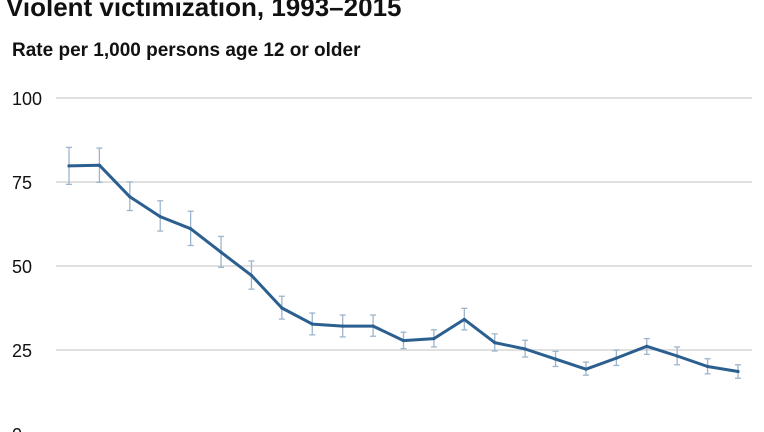 Image resolution: width=764 pixels, height=432 pixels. What do you see at coordinates (647, 346) in the screenshot?
I see `data-point-2012` at bounding box center [647, 346].